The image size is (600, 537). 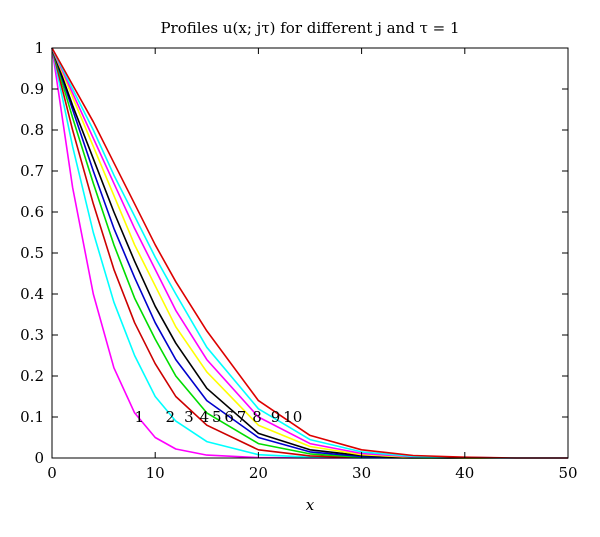 I want to click on curve-labels: 1 2 3 4 5 6 7 8 9 10, so click(x=219, y=417).